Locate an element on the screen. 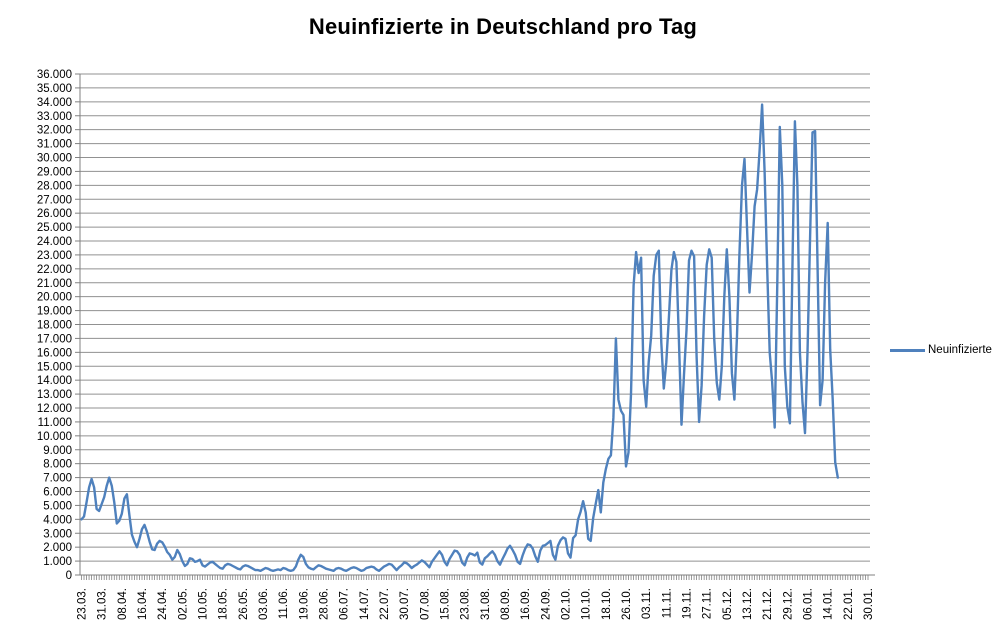 This screenshot has height=638, width=1006. x-tick-label: 26.10. is located at coordinates (627, 604).